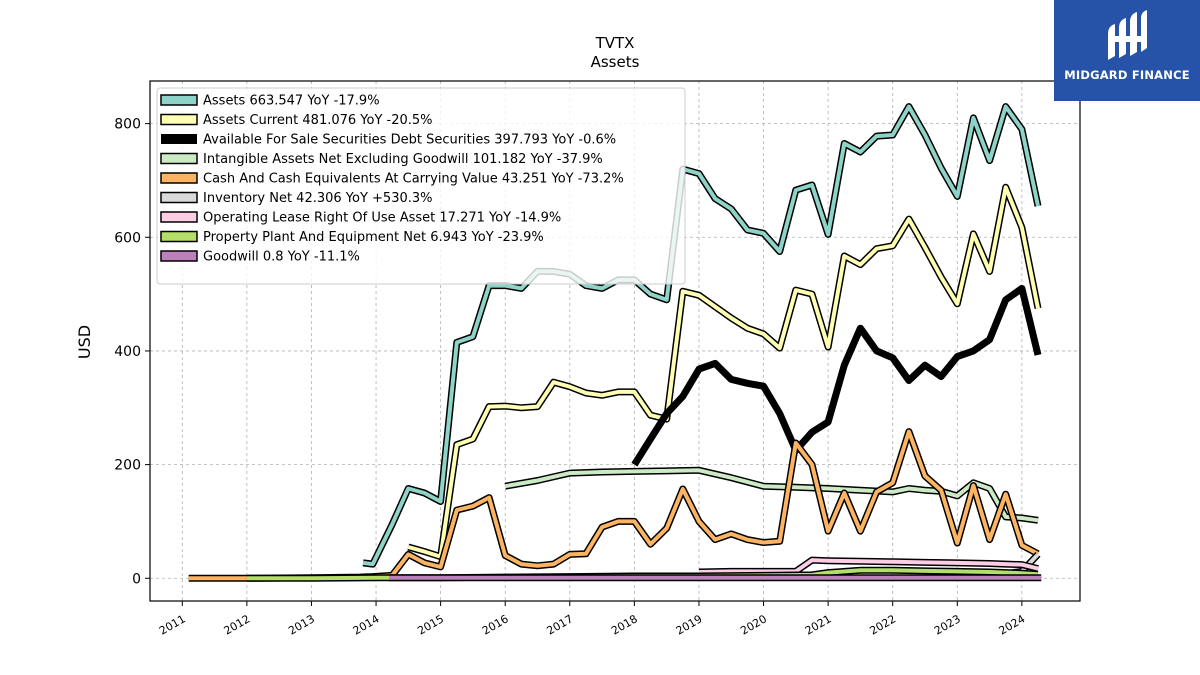 This screenshot has height=675, width=1200. What do you see at coordinates (301, 624) in the screenshot?
I see `x-tick-label: 2013` at bounding box center [301, 624].